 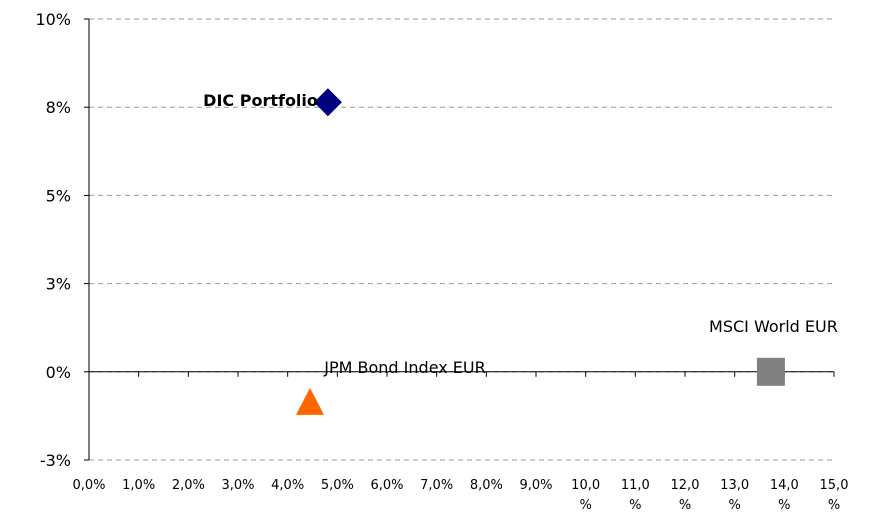 What do you see at coordinates (405, 367) in the screenshot?
I see `point-label: JPM Bond Index EUR` at bounding box center [405, 367].